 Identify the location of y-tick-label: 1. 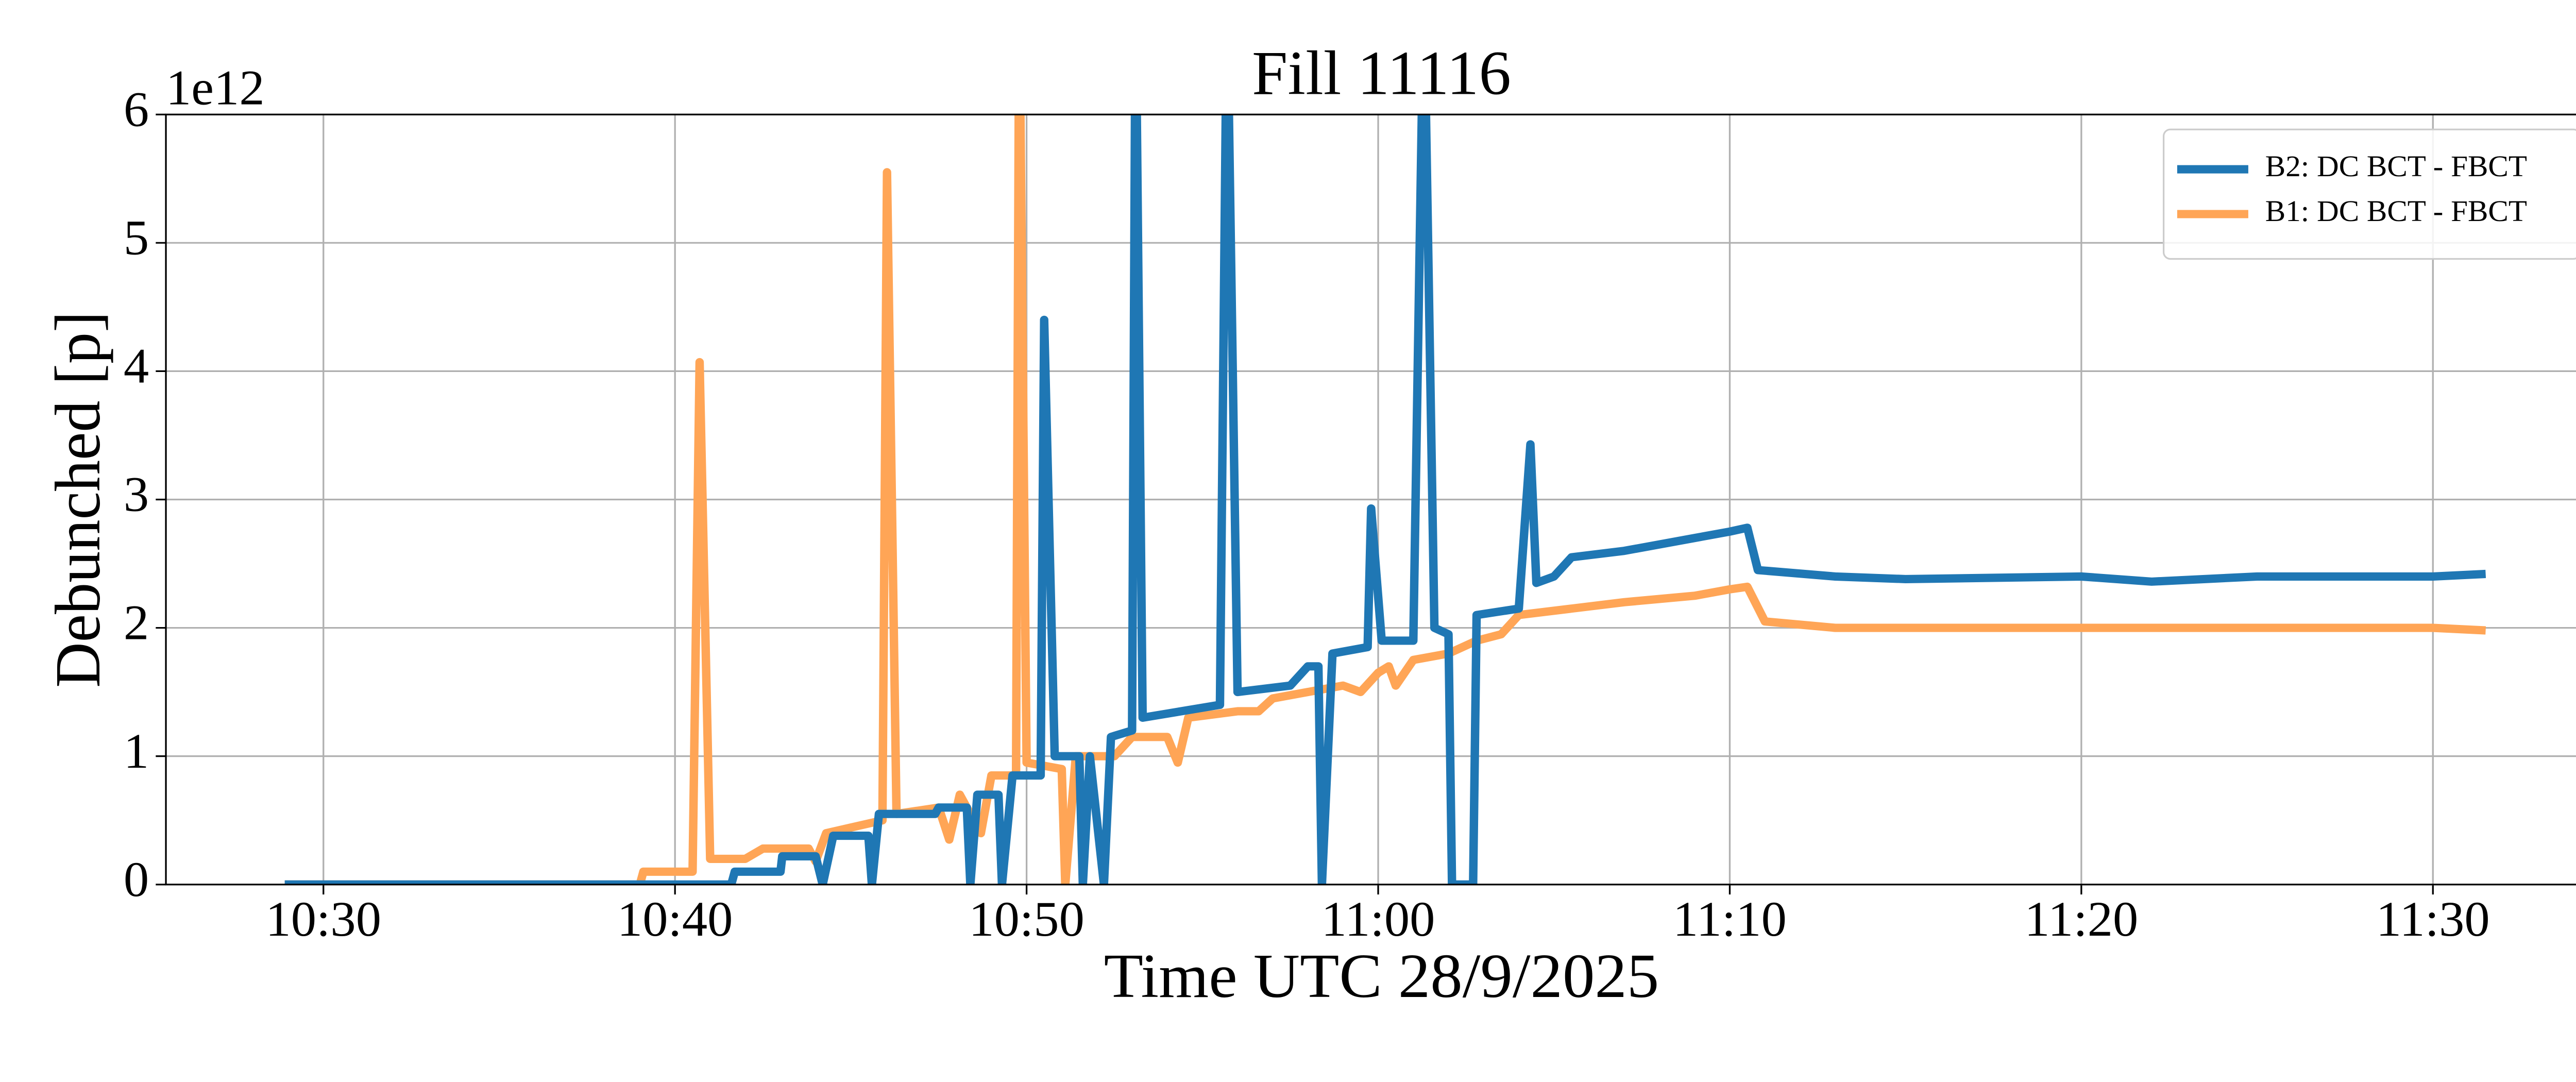
(136, 751).